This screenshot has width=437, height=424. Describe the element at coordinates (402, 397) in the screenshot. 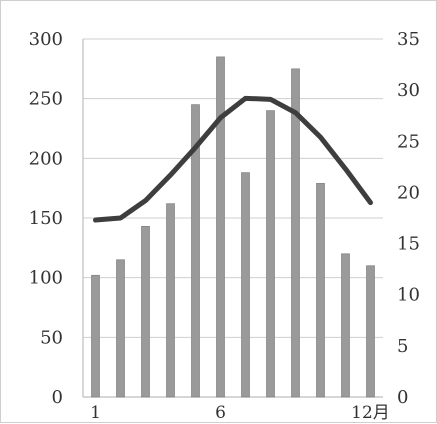

I see `right-axis-tick-label: 0` at that location.